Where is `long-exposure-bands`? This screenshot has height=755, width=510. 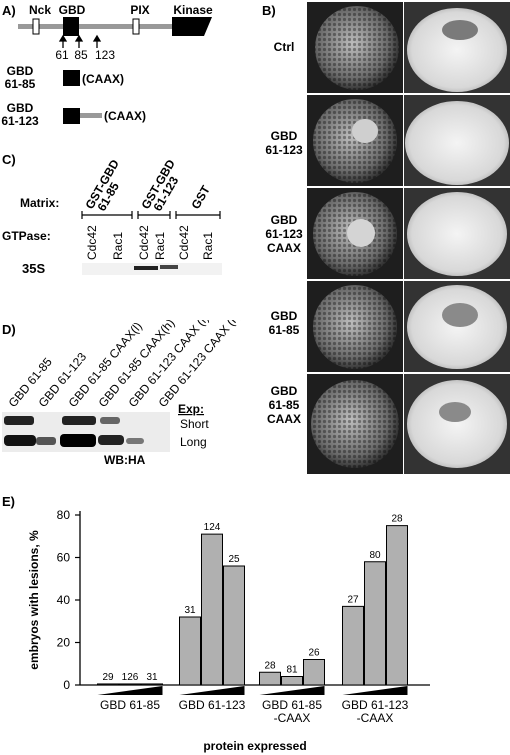
long-exposure-bands is located at coordinates (74, 440).